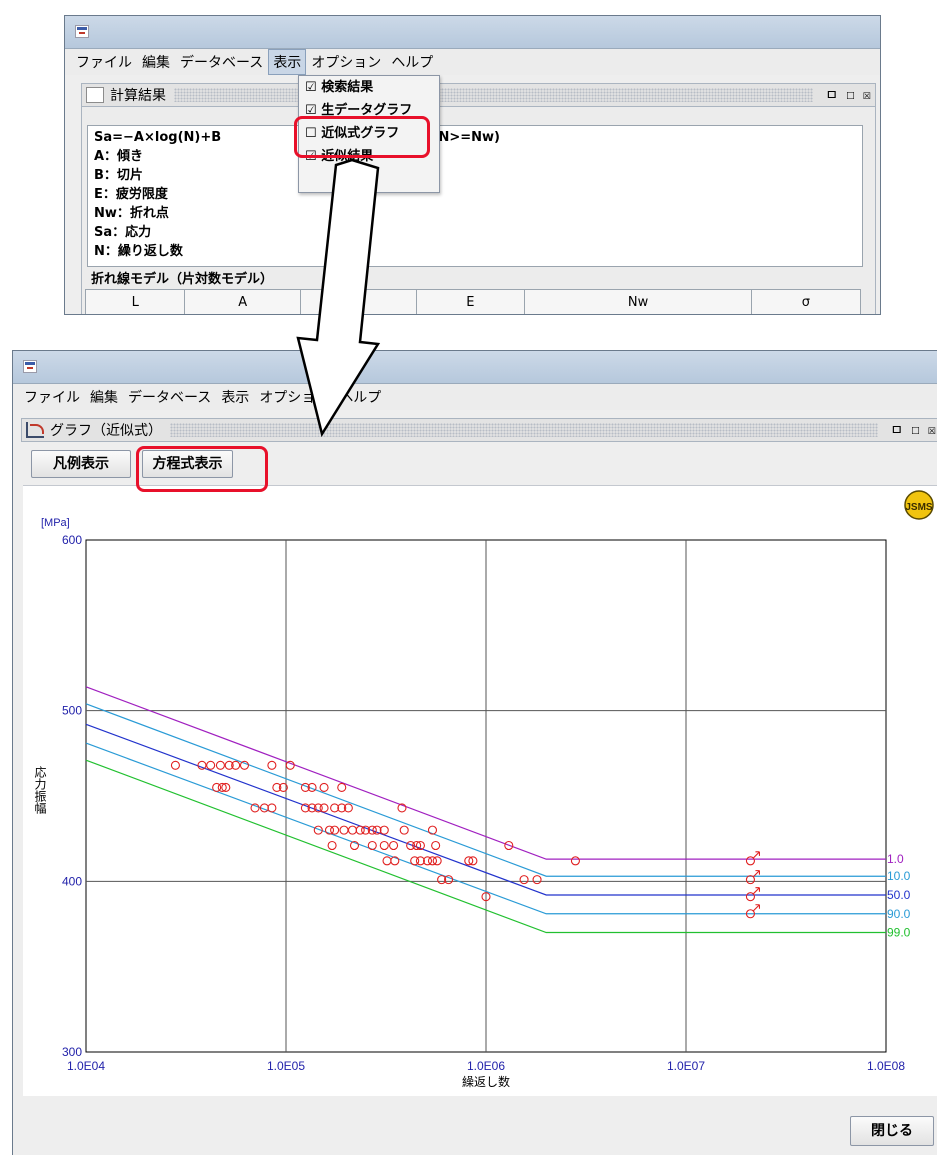 The image size is (937, 1155). Describe the element at coordinates (95, 95) in the screenshot. I see `document-icon` at that location.